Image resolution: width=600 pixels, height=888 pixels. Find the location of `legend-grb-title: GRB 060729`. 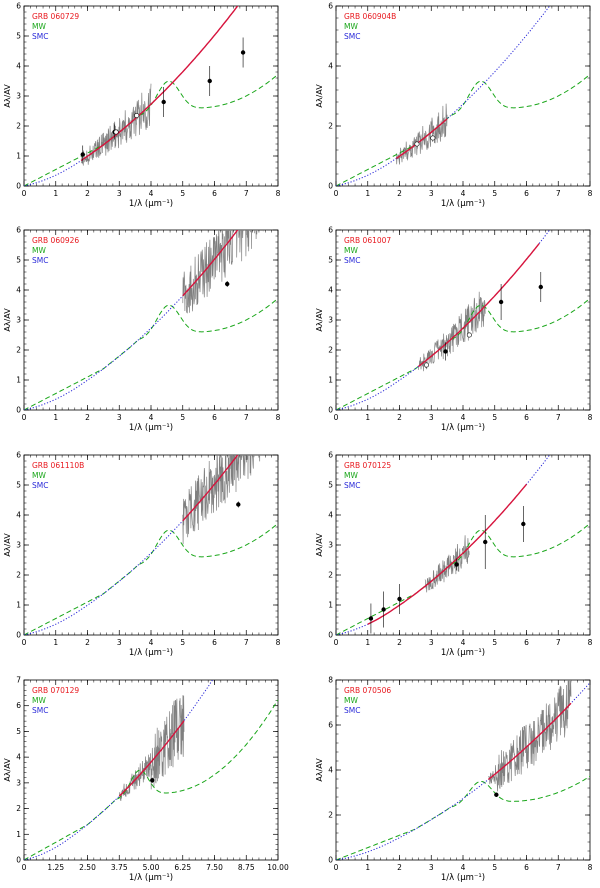

legend-grb-title: GRB 060729 is located at coordinates (55, 16).